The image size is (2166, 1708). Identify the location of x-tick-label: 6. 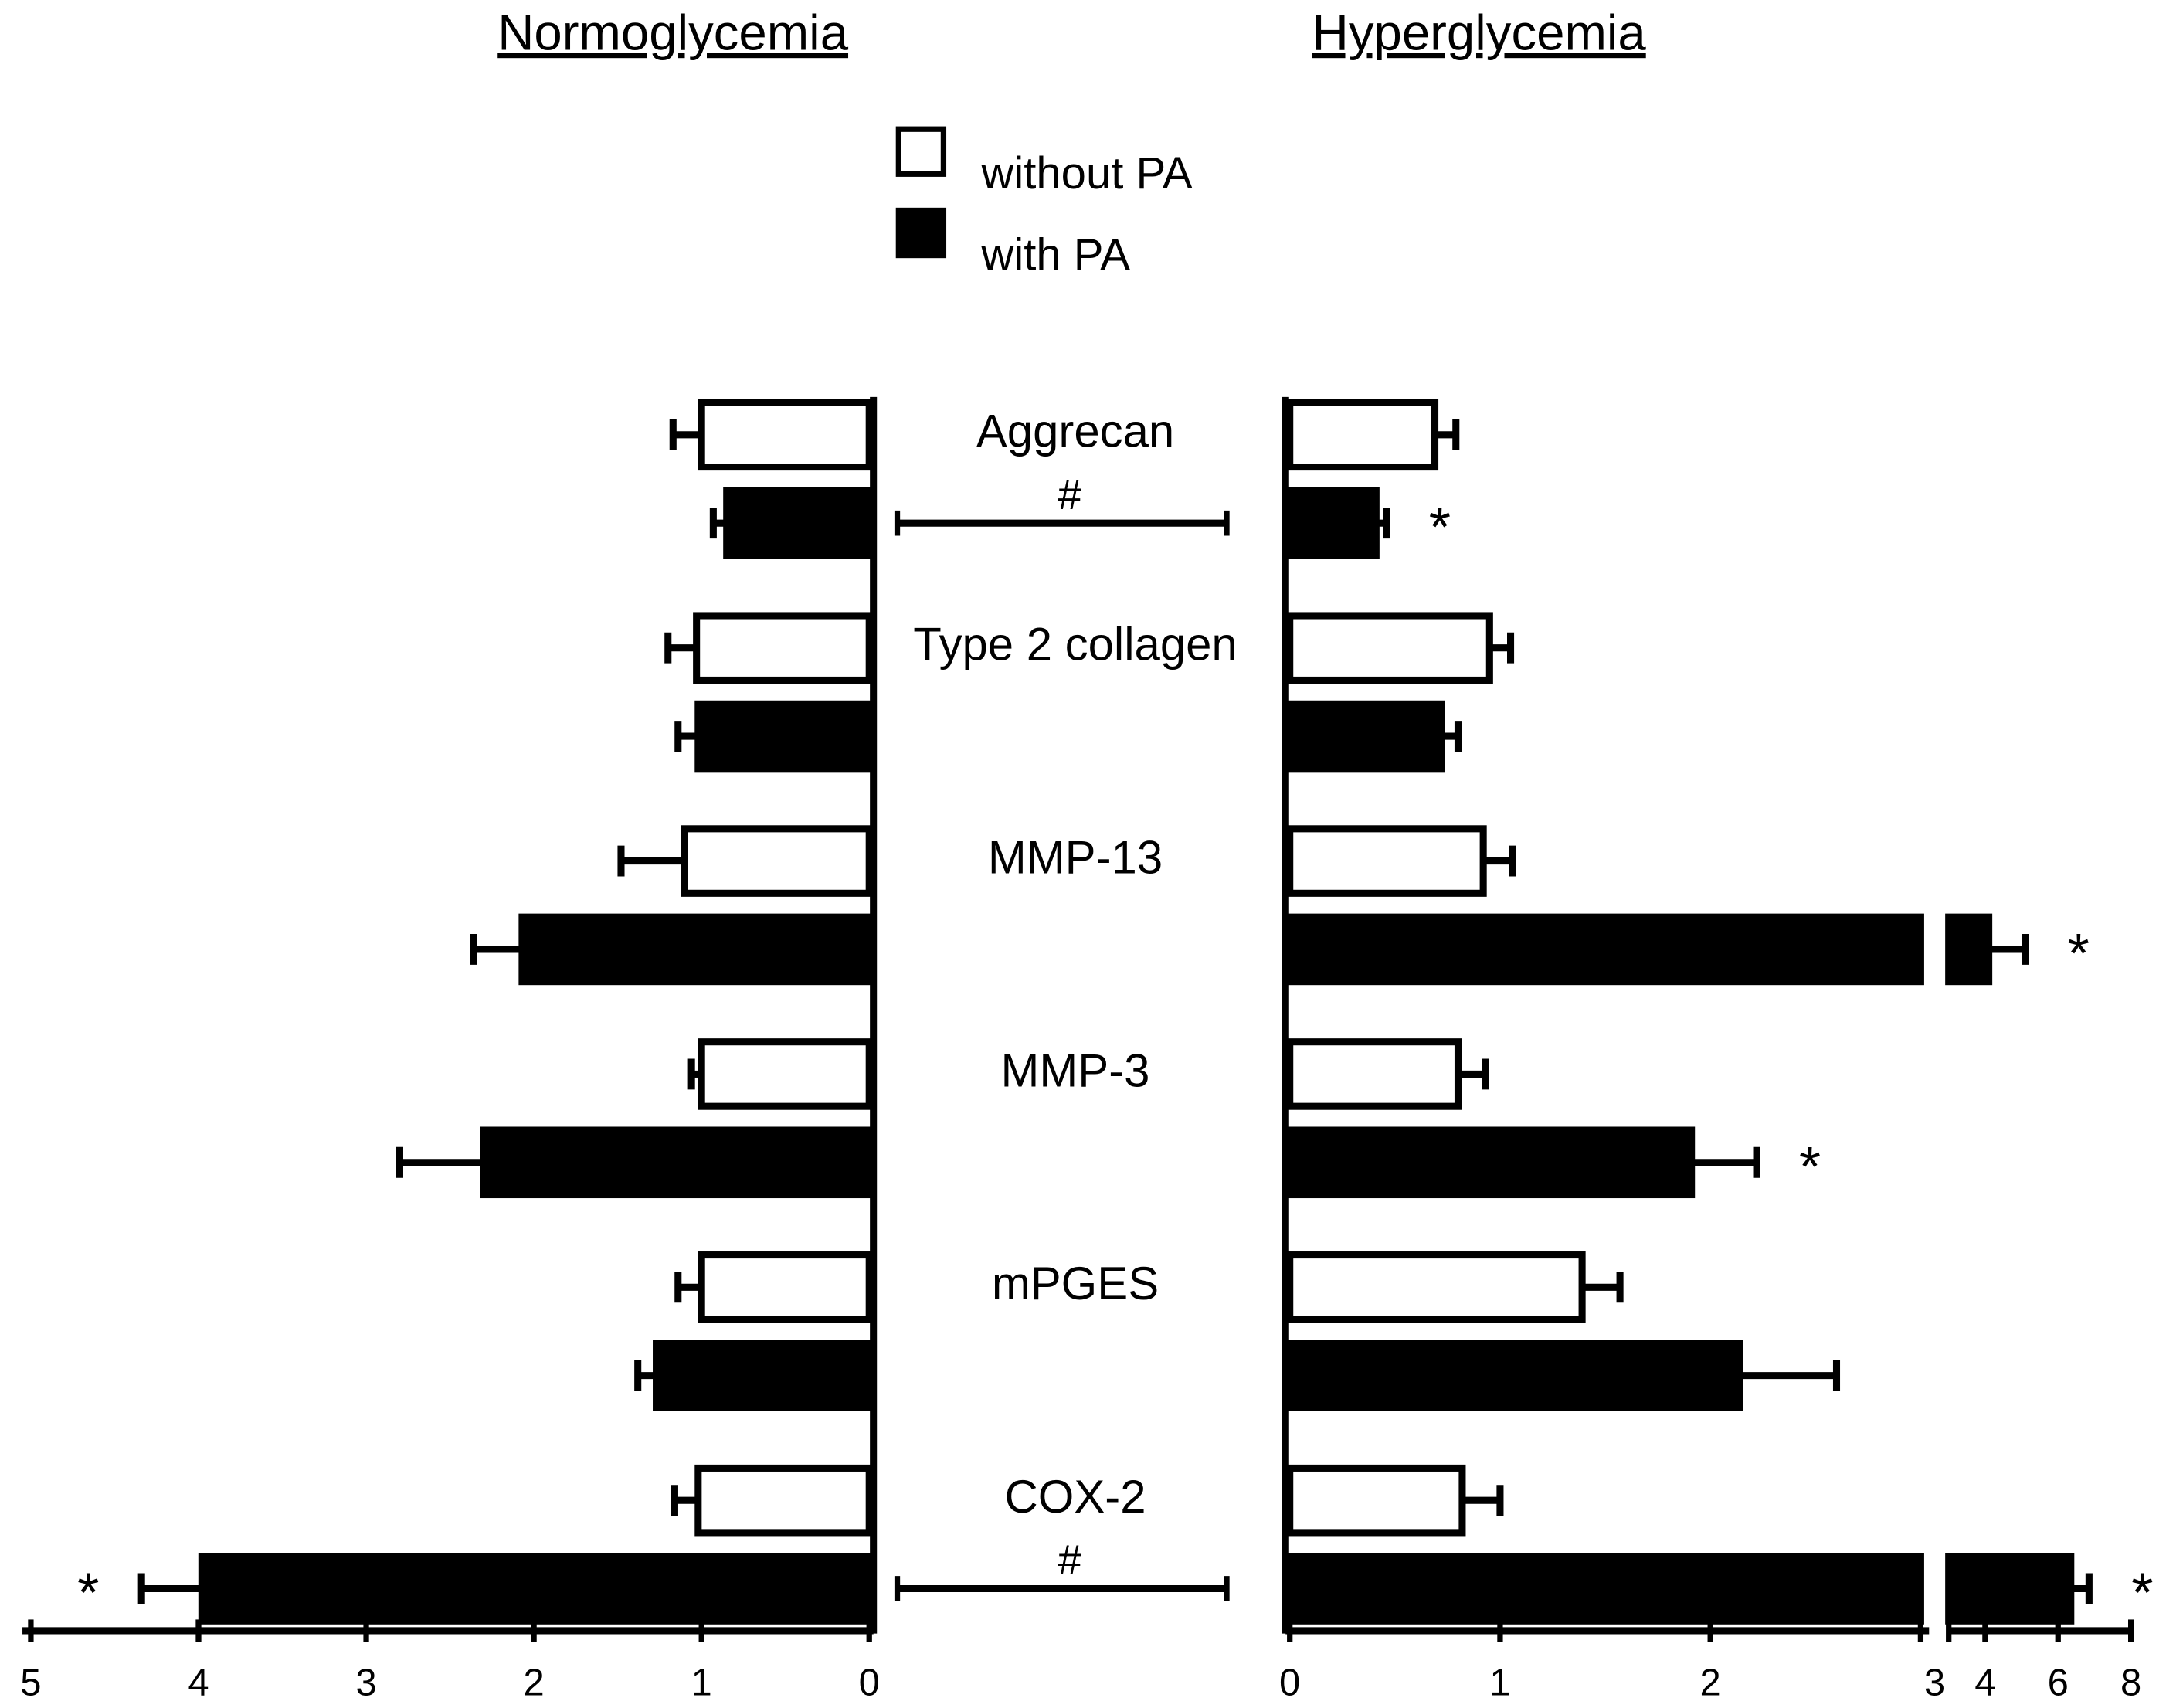
(2058, 1683).